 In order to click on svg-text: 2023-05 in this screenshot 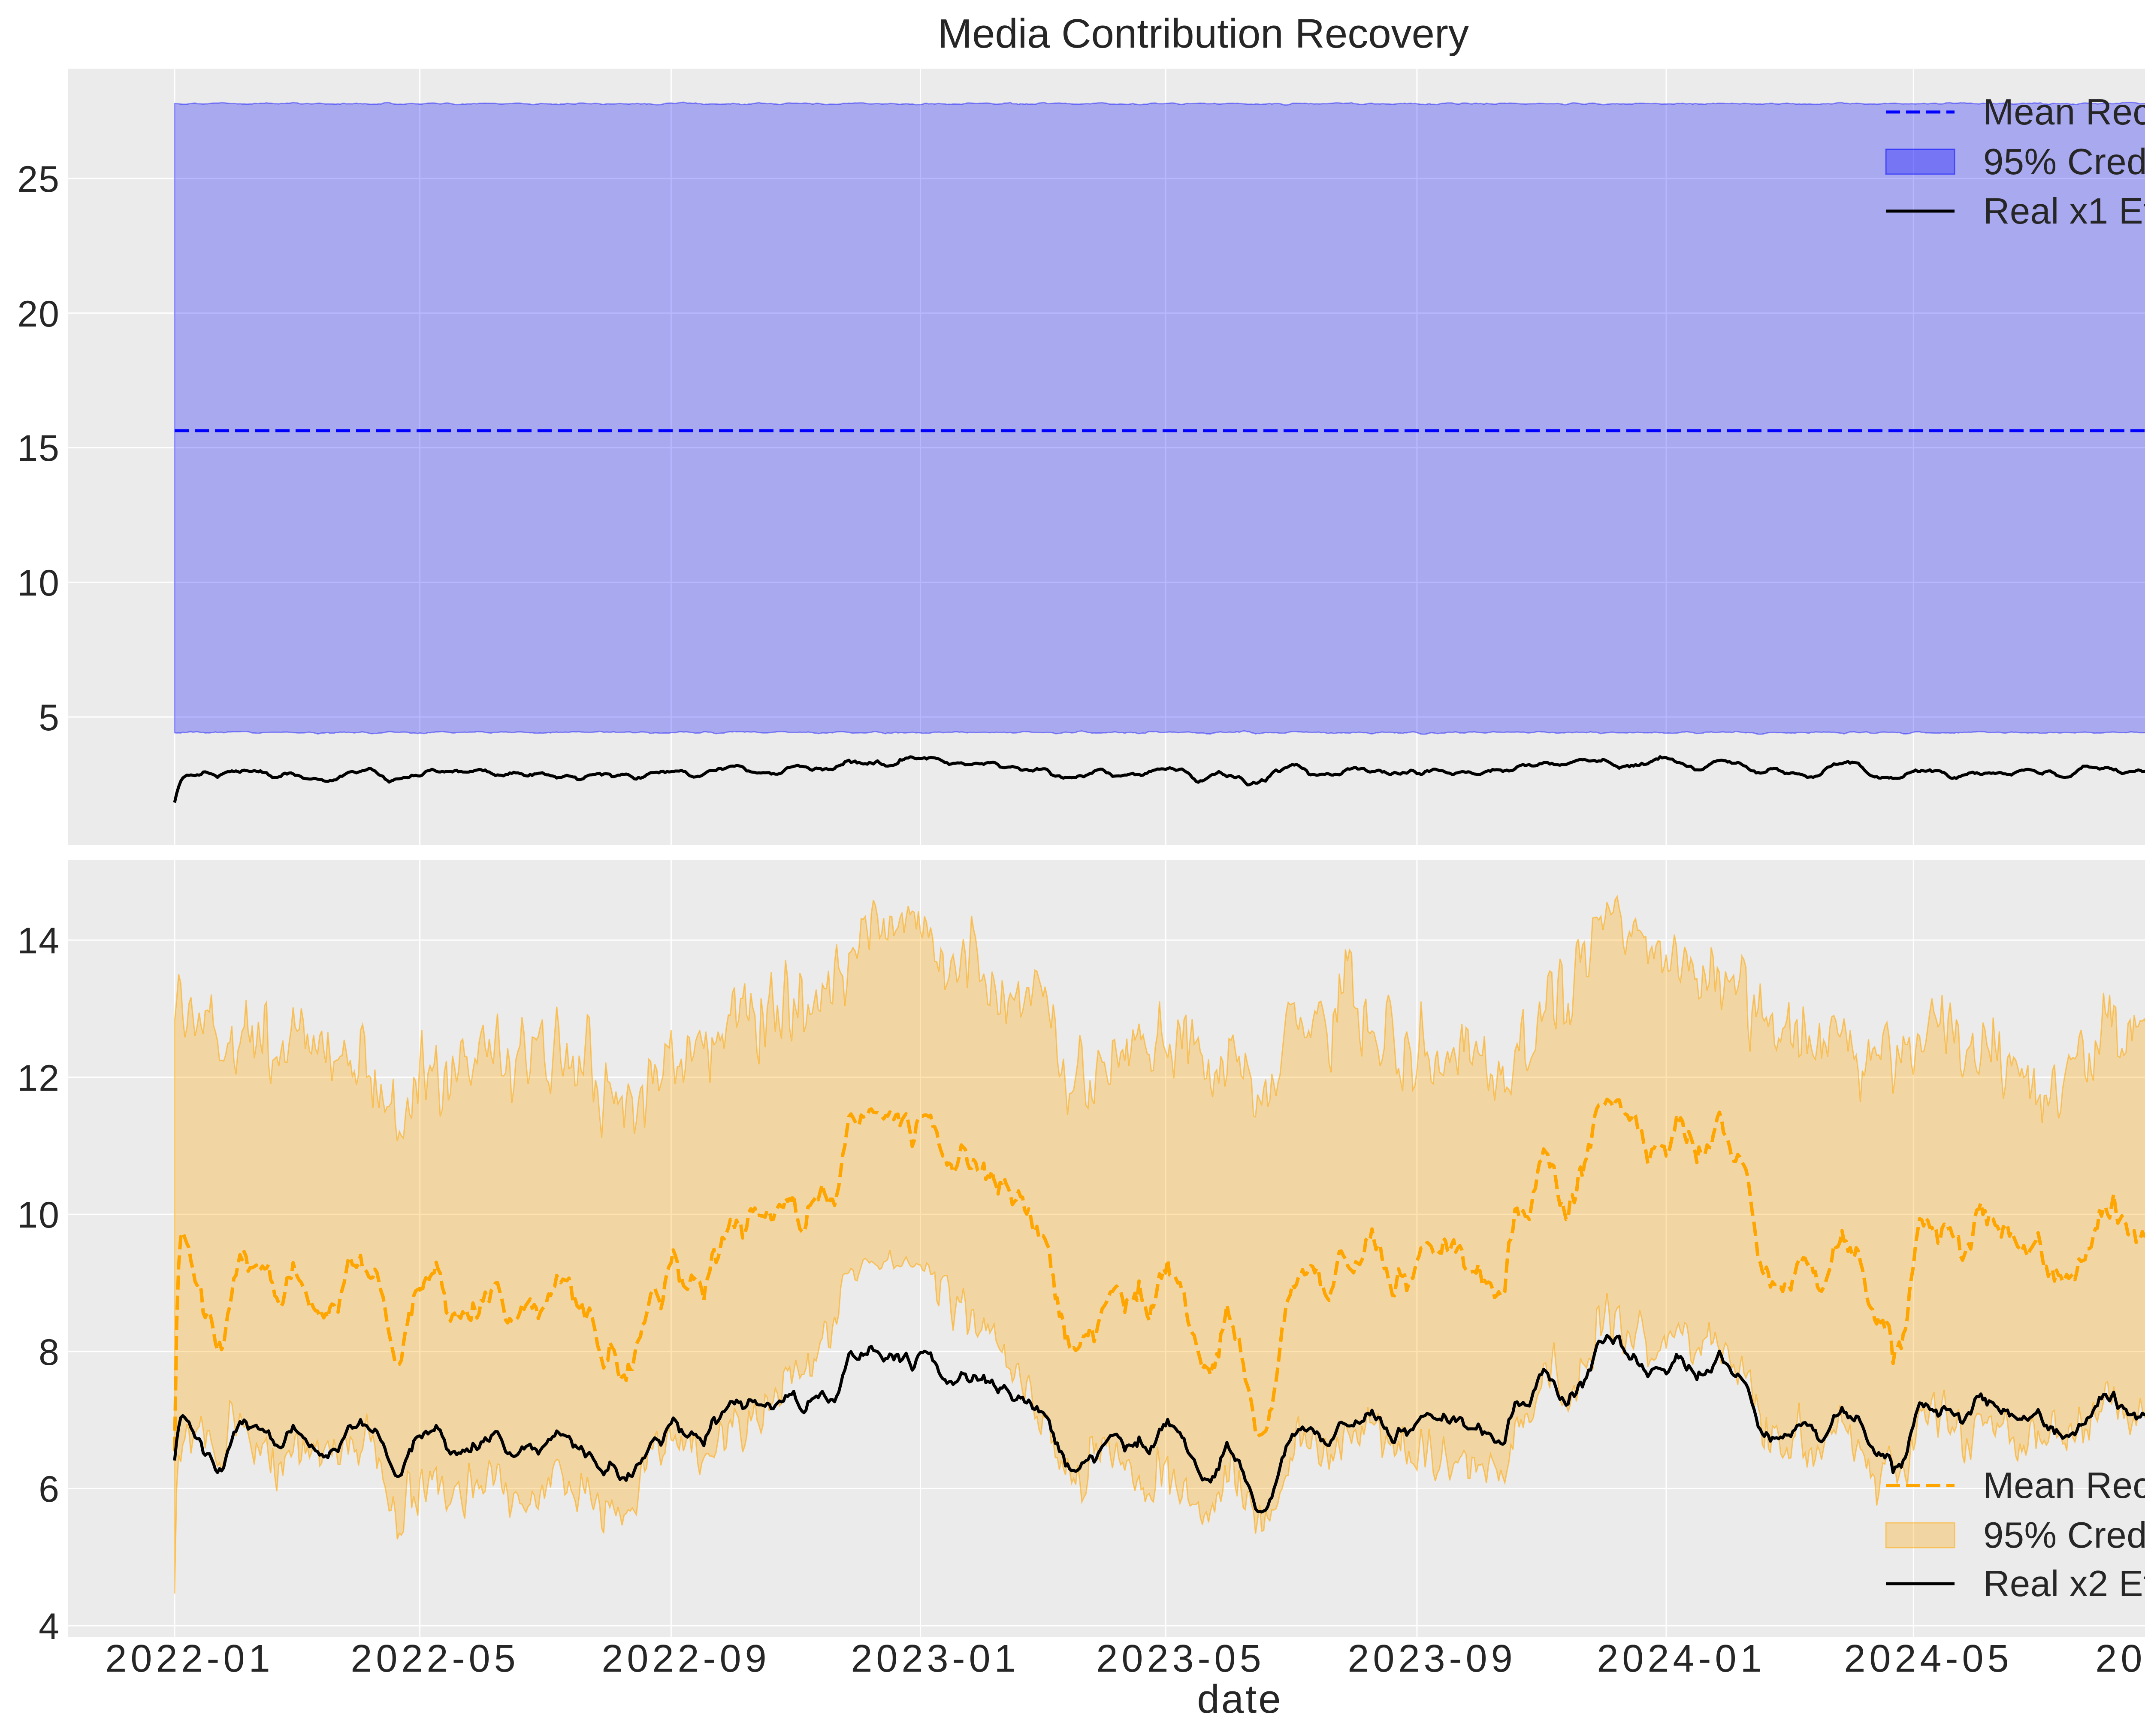, I will do `click(1180, 1658)`.